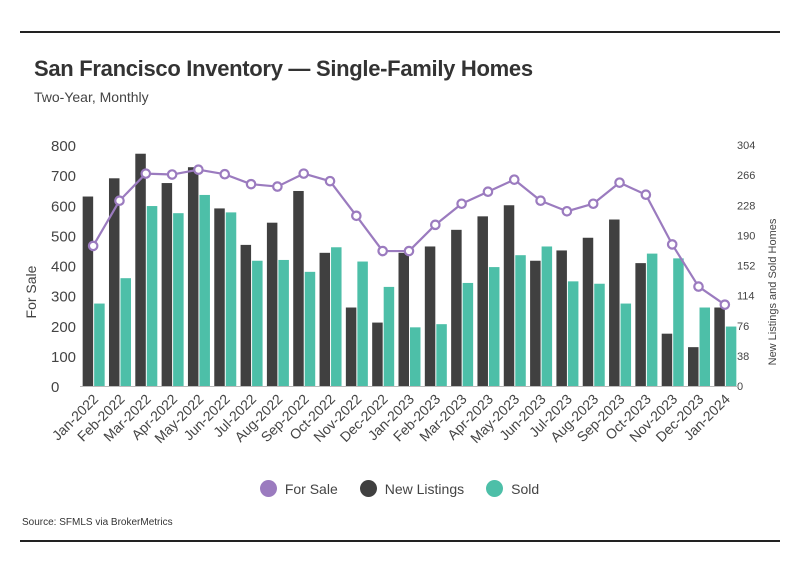 Image resolution: width=799 pixels, height=575 pixels. I want to click on y-tick-label-right: 152, so click(746, 267).